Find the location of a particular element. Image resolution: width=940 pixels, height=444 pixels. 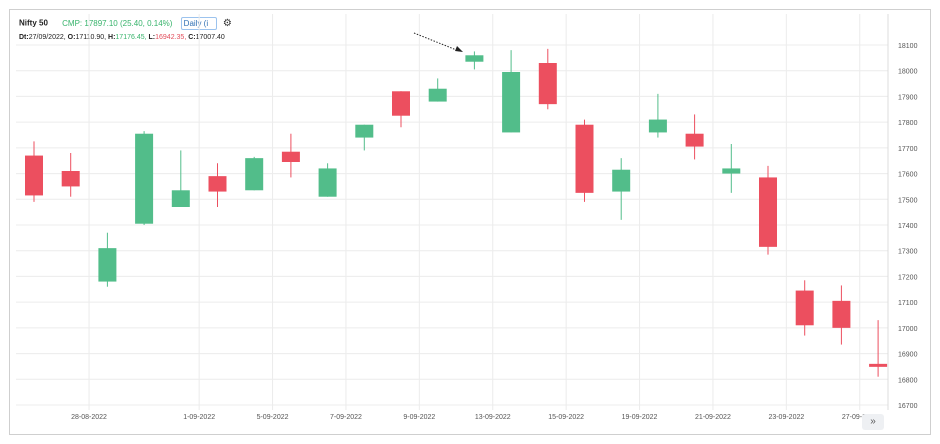

y-tick-label: 17700 is located at coordinates (908, 149).